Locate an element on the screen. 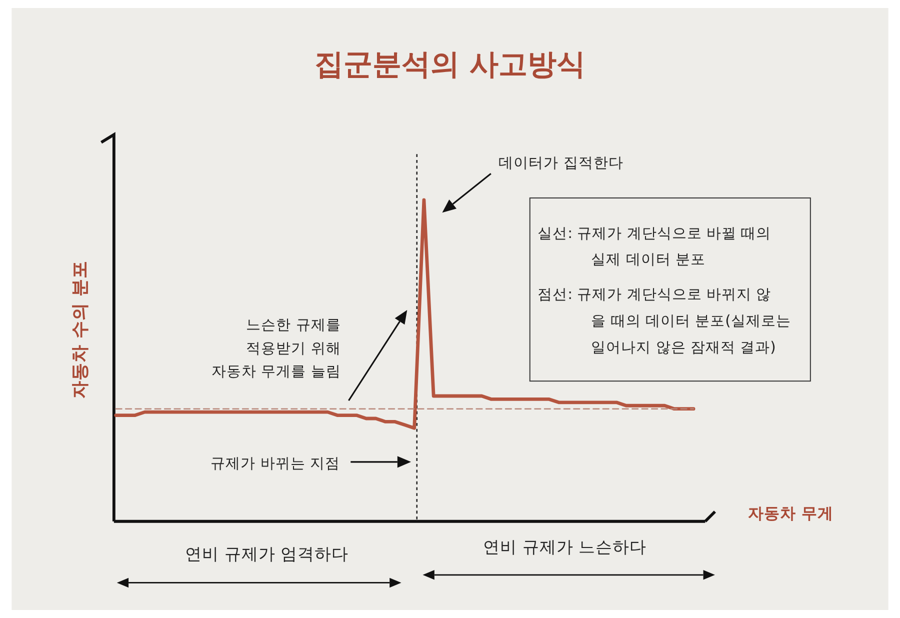  annotation: 느슨한 규제를 적용받기 위해 자동차 무게를 늘림 is located at coordinates (276, 348).